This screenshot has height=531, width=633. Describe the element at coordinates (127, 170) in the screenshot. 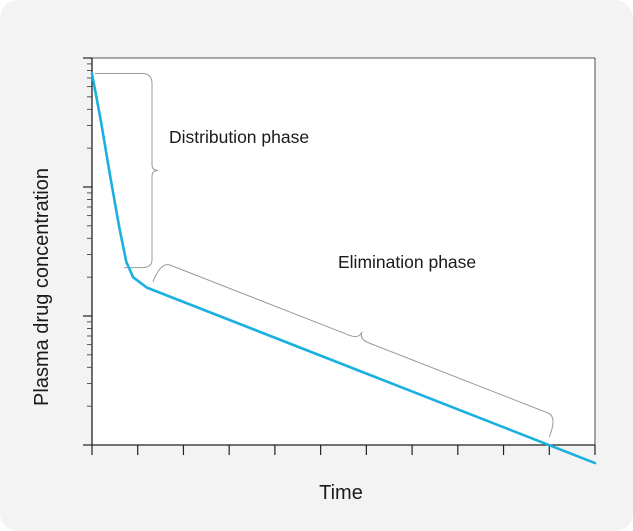

I see `distribution-phase-bracket` at that location.